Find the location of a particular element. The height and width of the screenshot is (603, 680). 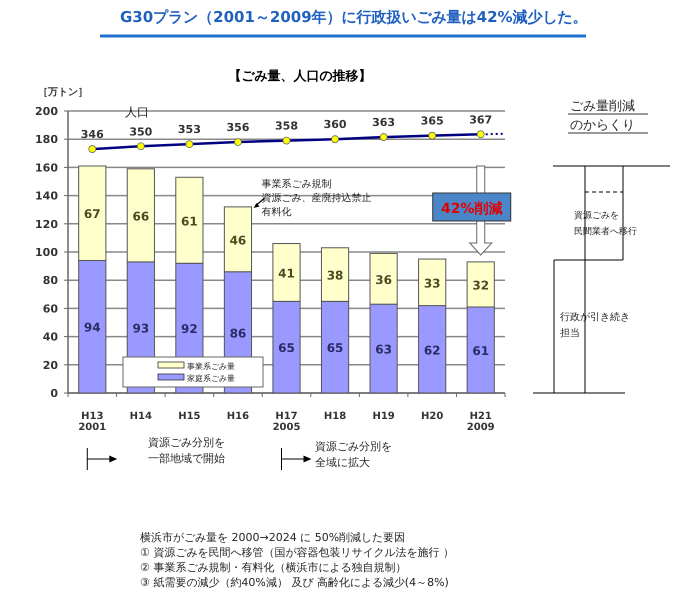

y-tick-label: 180 is located at coordinates (46, 139).